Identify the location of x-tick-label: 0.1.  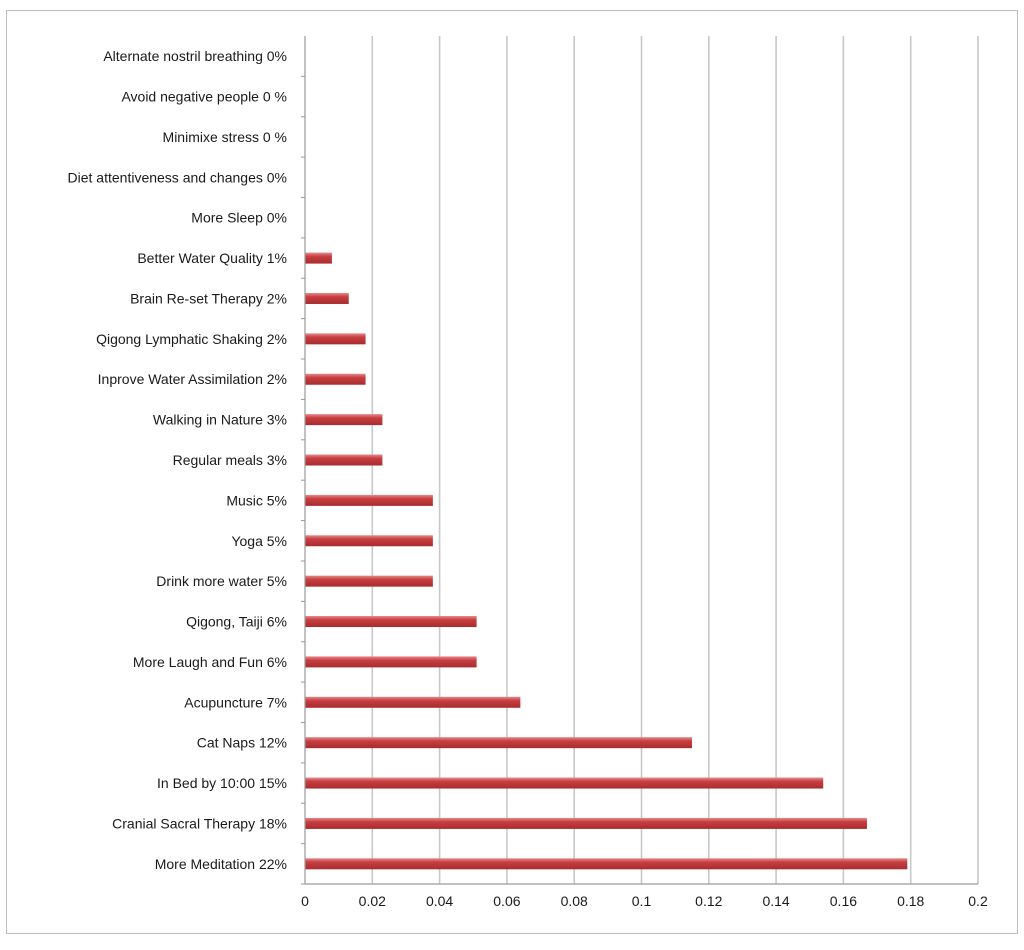
(642, 901).